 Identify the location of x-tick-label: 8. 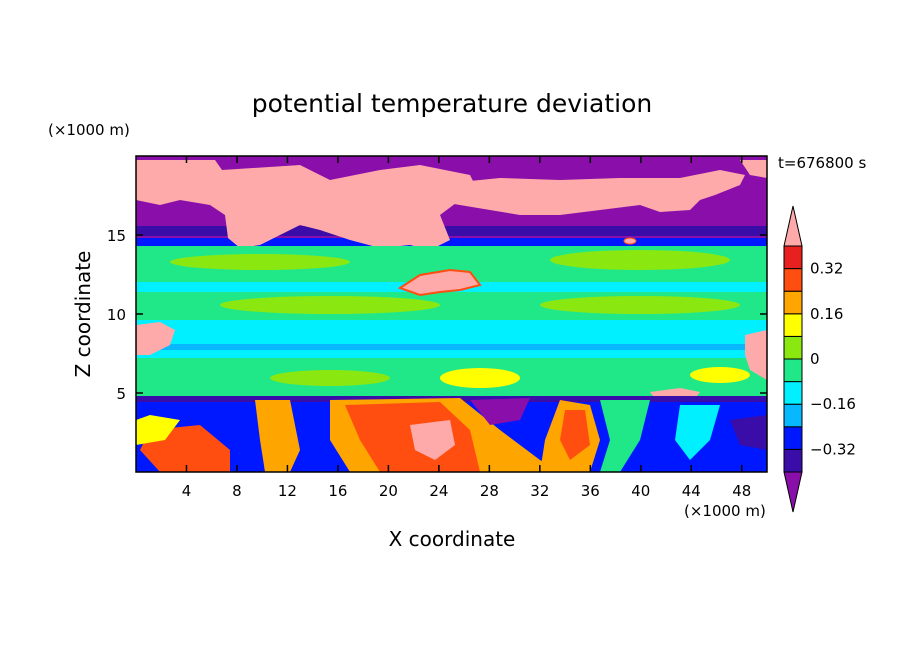
(237, 491).